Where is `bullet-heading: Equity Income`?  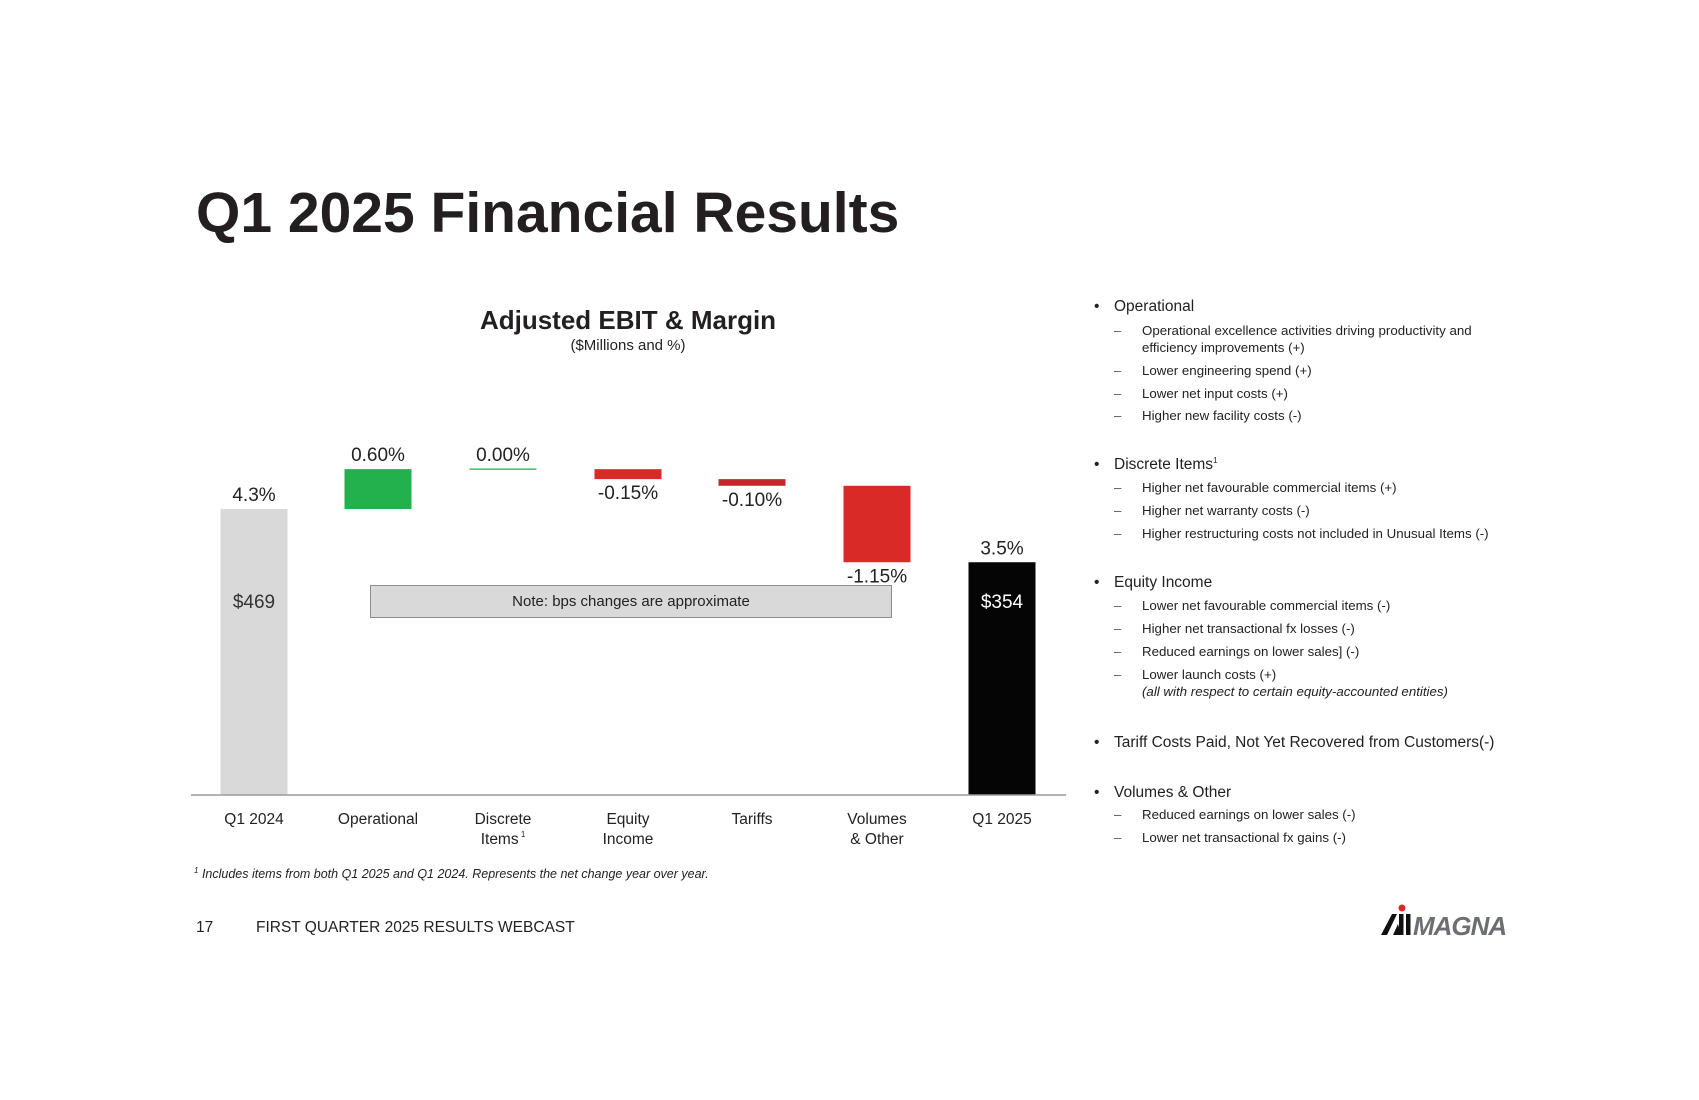 bullet-heading: Equity Income is located at coordinates (1163, 582).